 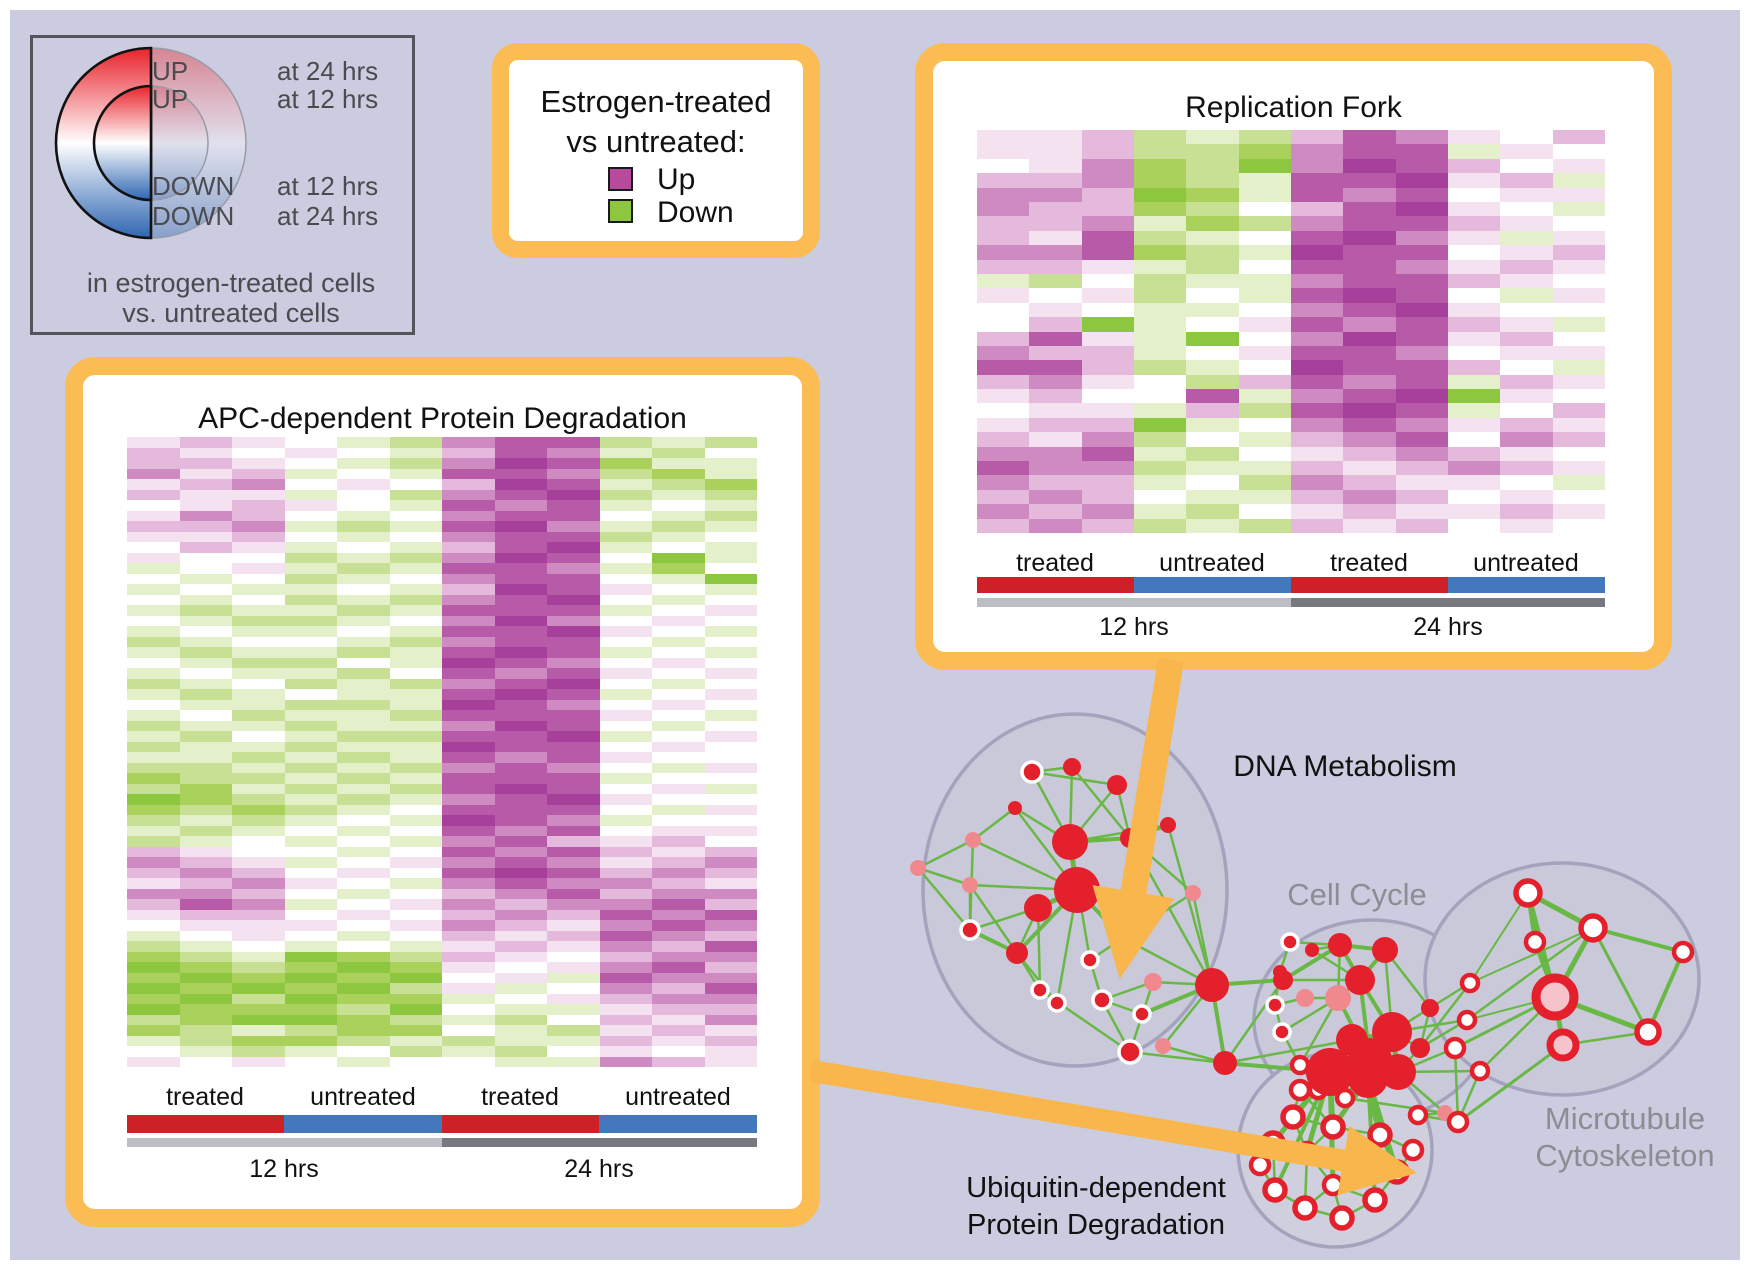 I want to click on network-edge, so click(x=944, y=876).